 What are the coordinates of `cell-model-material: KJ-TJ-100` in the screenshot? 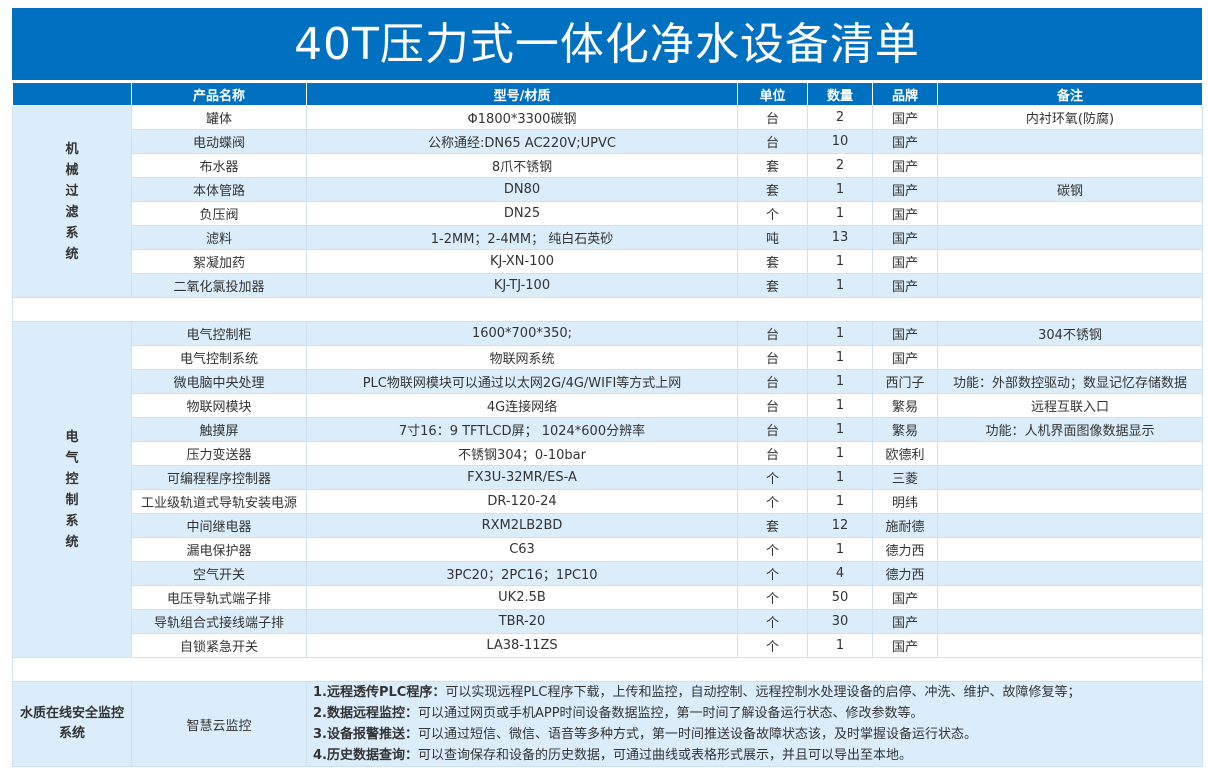 It's located at (522, 285).